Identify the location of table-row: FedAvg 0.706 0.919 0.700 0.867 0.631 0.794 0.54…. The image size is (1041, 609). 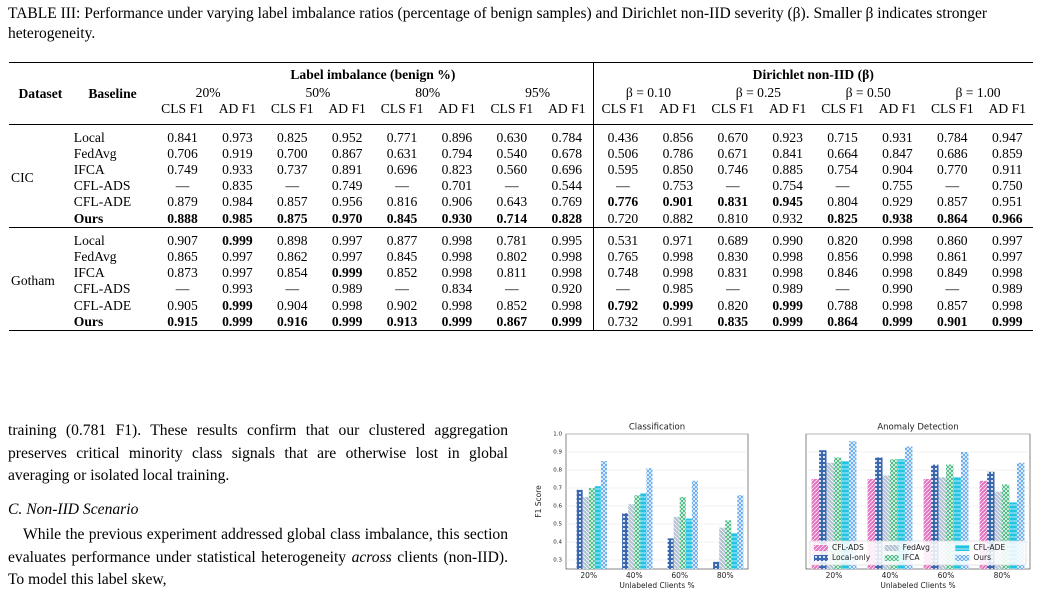
(521, 154).